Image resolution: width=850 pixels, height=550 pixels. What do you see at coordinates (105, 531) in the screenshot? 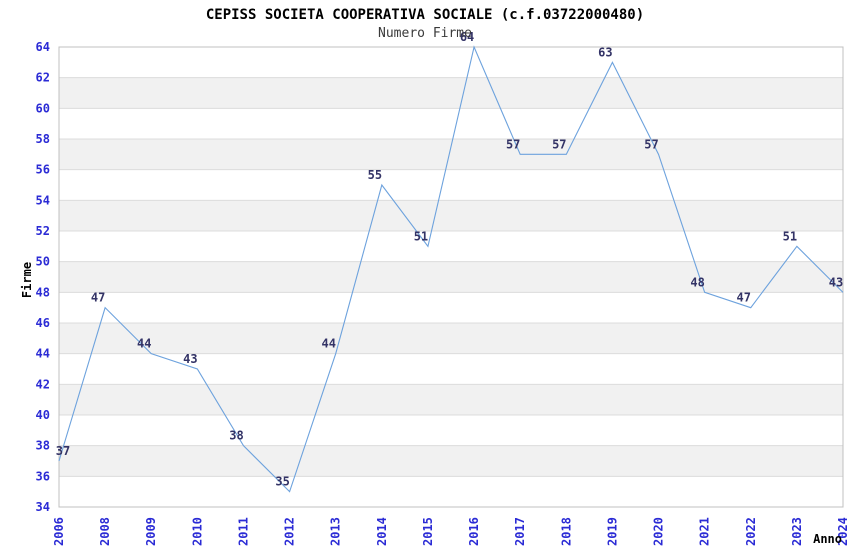
I see `x-tick-label: 2008` at bounding box center [105, 531].